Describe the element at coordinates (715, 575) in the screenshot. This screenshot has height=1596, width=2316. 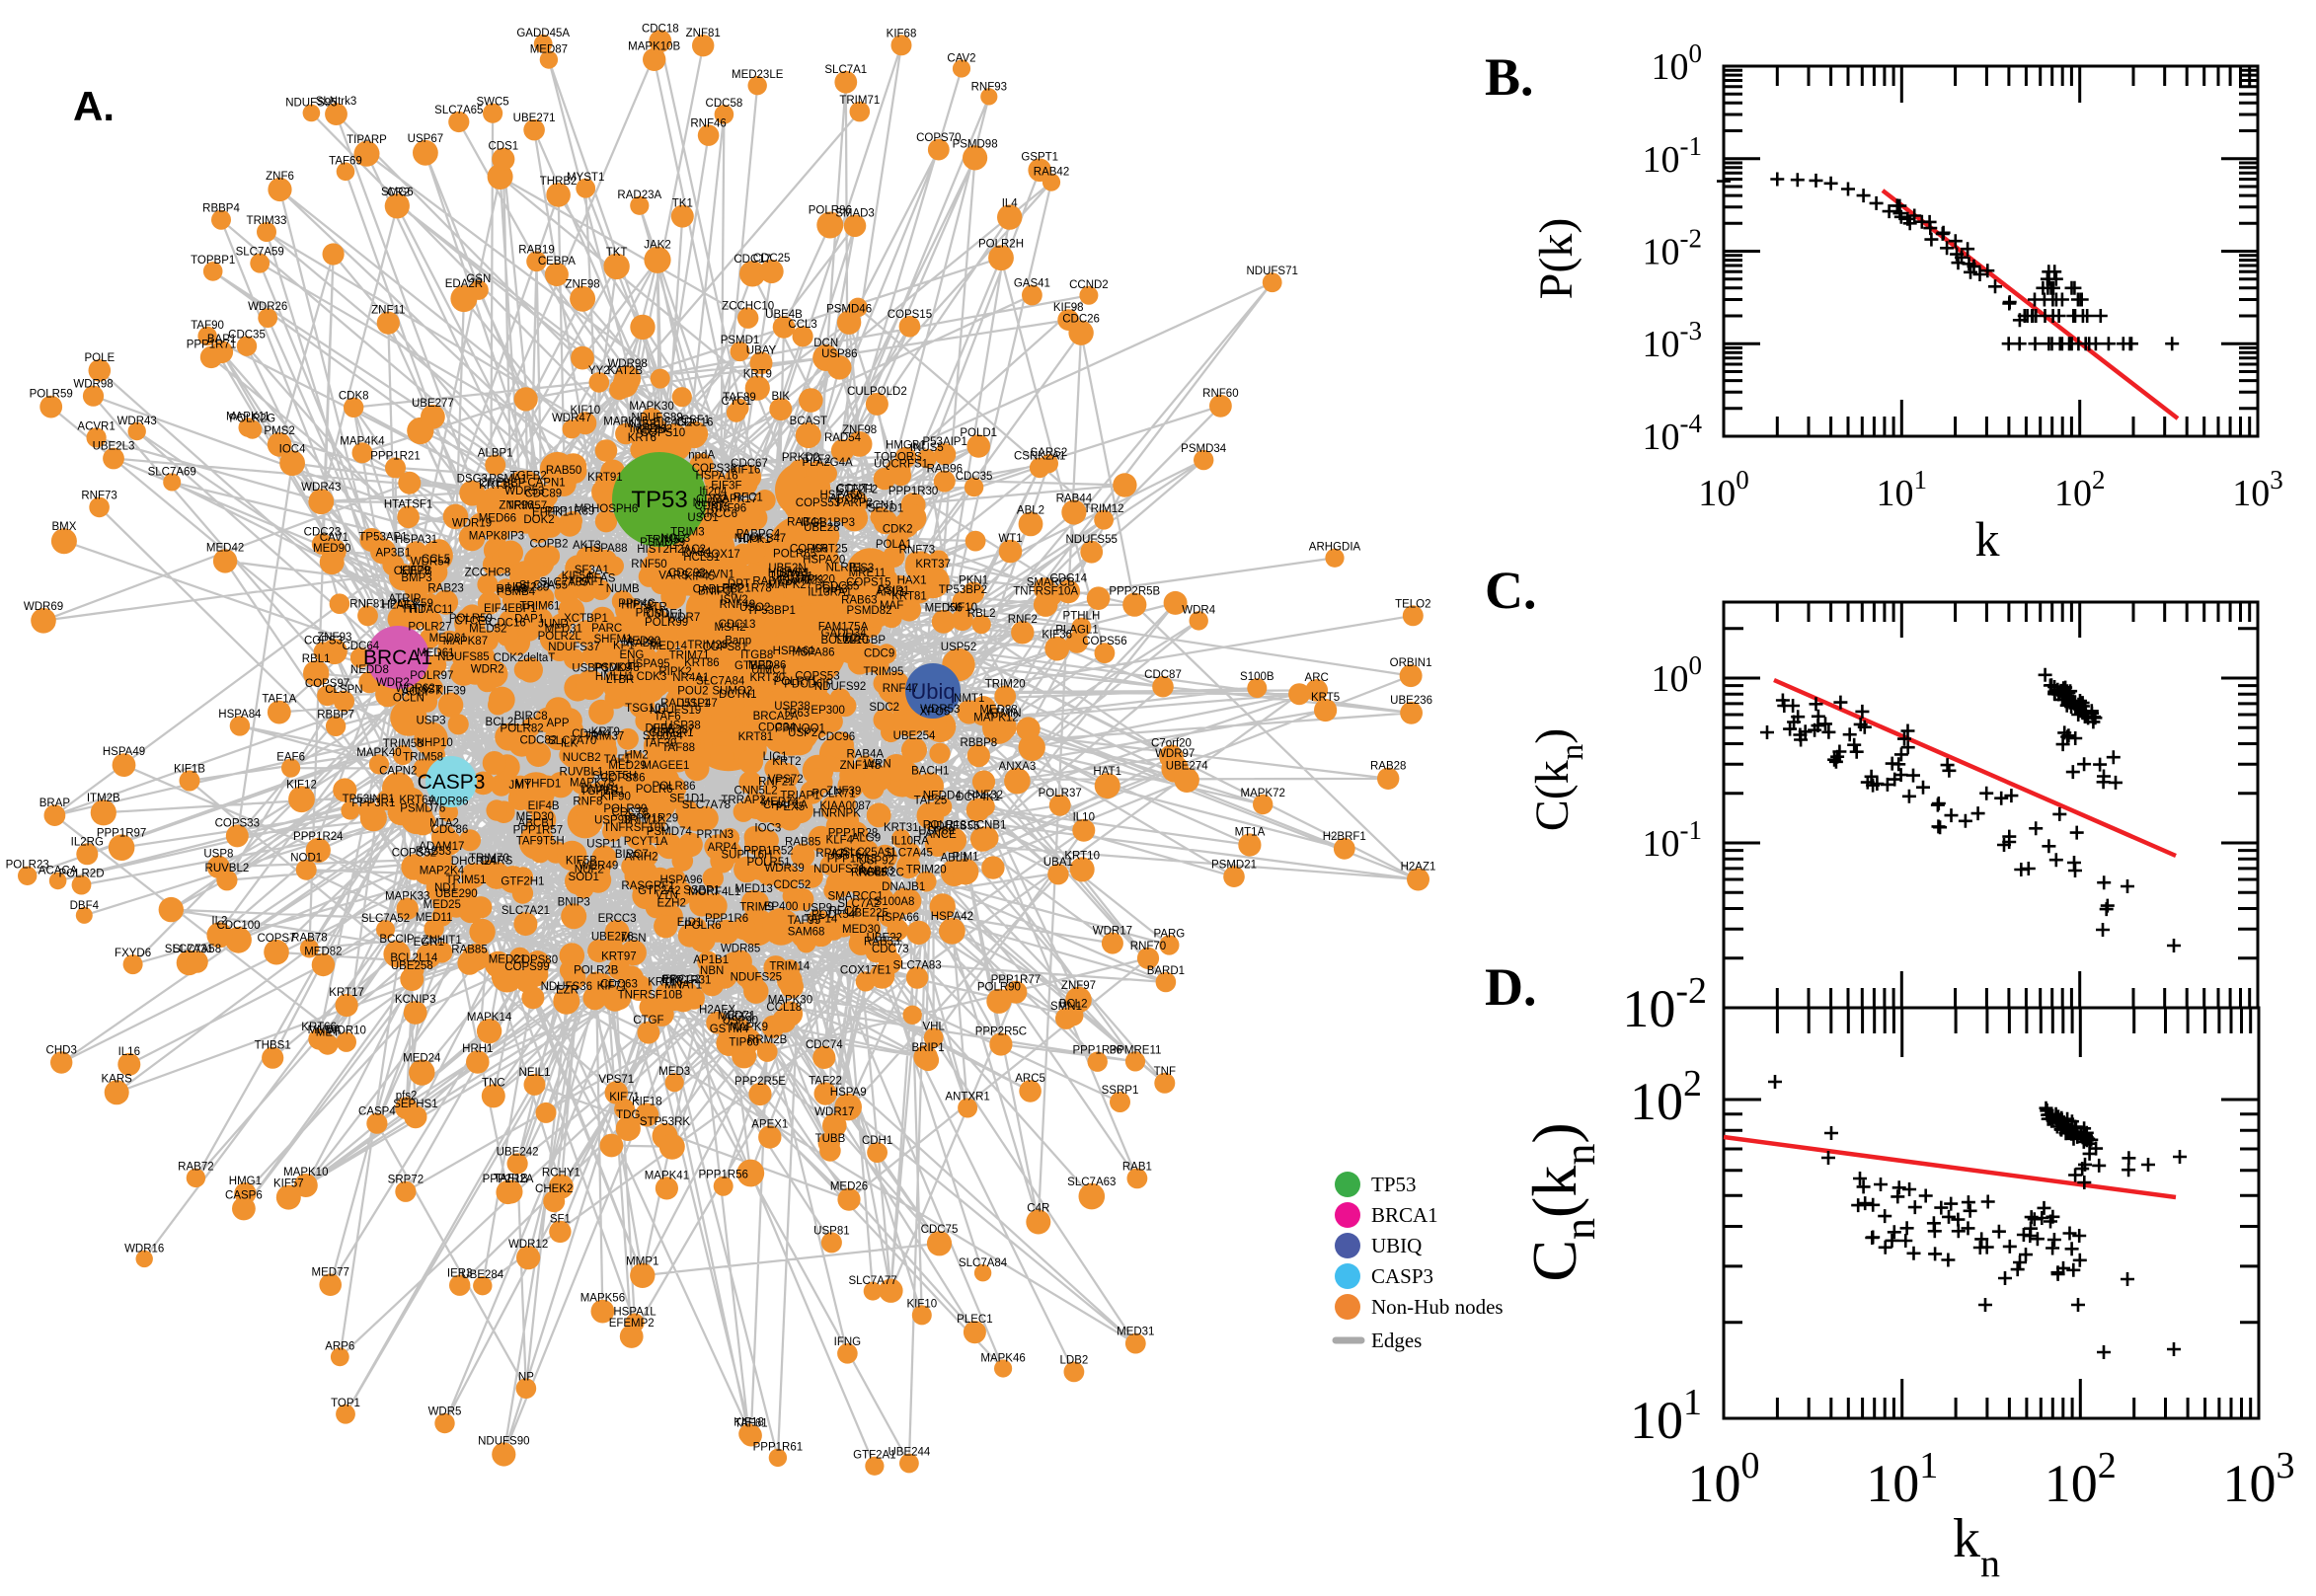
I see `svg-text: SYVN1` at that location.